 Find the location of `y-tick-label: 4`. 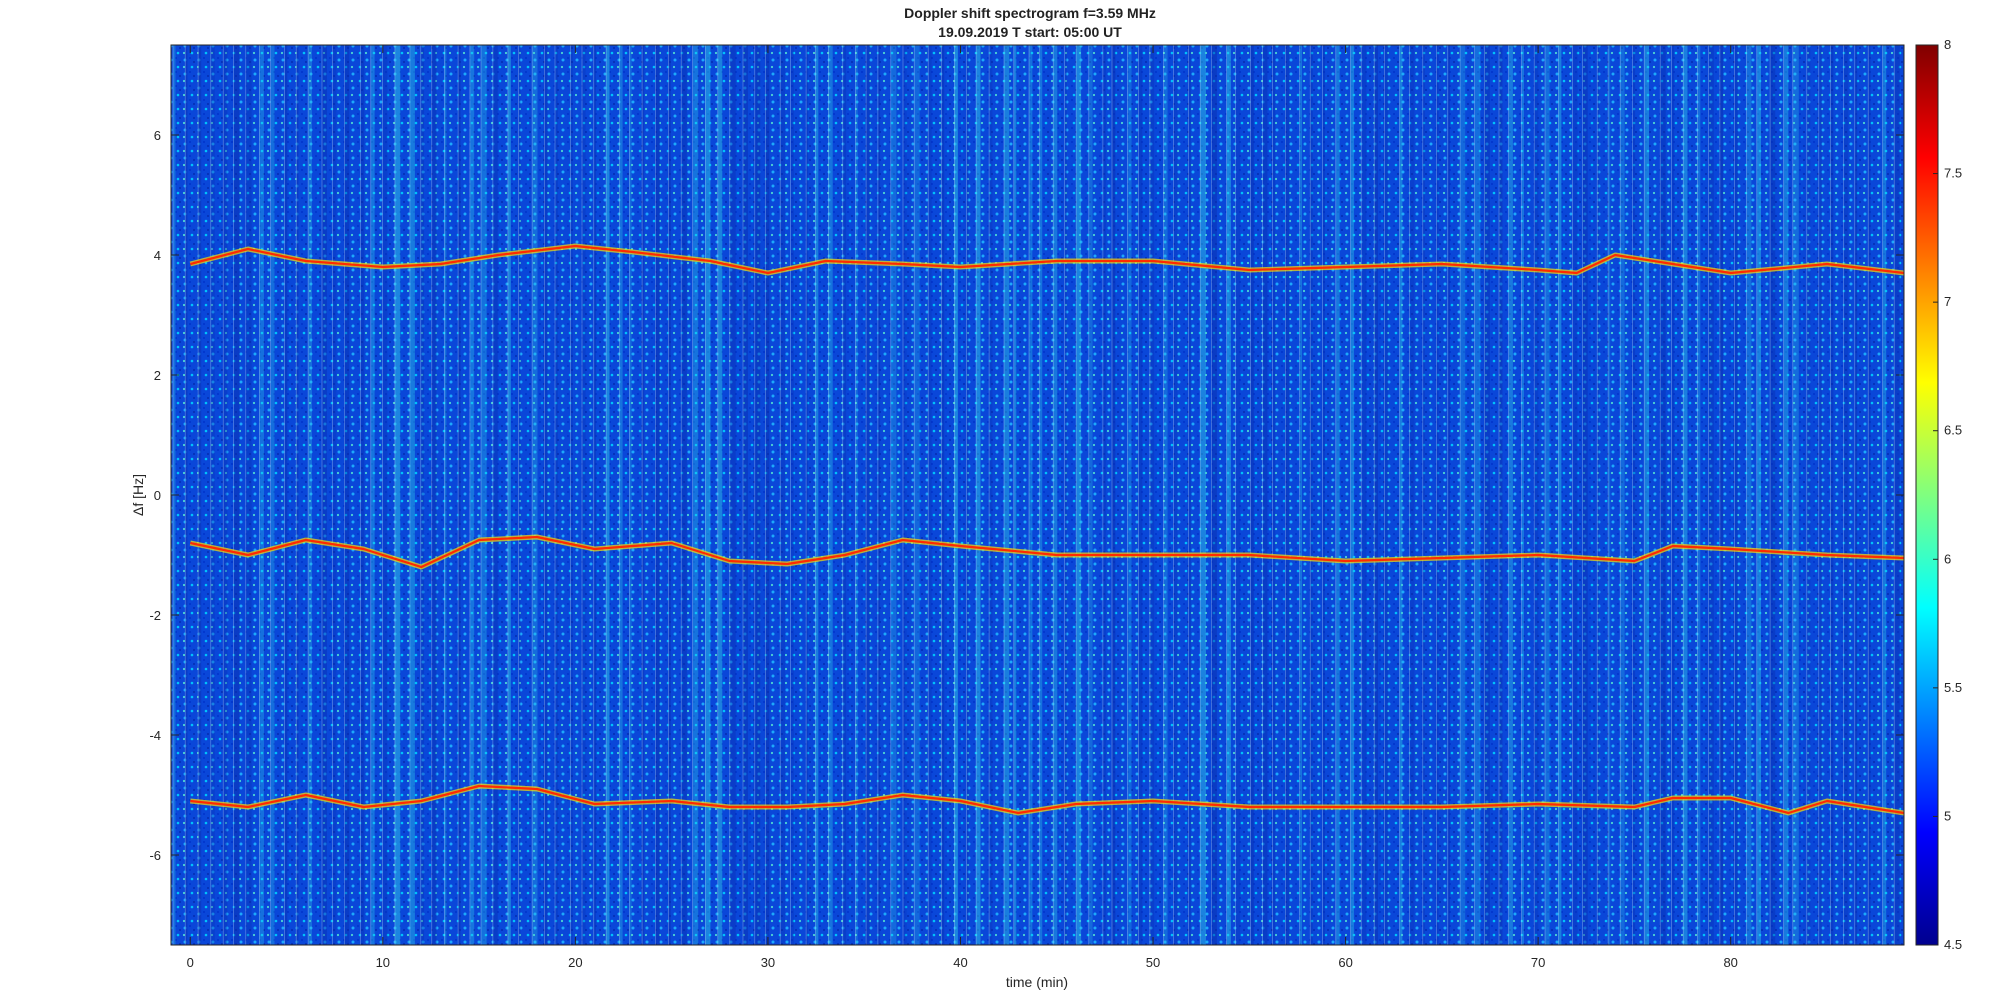

y-tick-label: 4 is located at coordinates (157, 255).